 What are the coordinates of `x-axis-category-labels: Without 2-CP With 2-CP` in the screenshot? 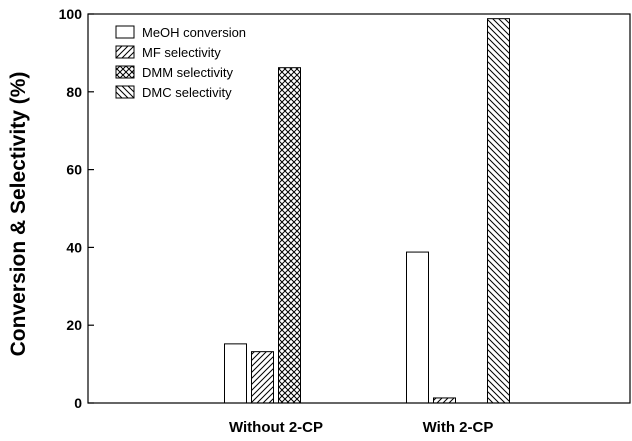 It's located at (361, 427).